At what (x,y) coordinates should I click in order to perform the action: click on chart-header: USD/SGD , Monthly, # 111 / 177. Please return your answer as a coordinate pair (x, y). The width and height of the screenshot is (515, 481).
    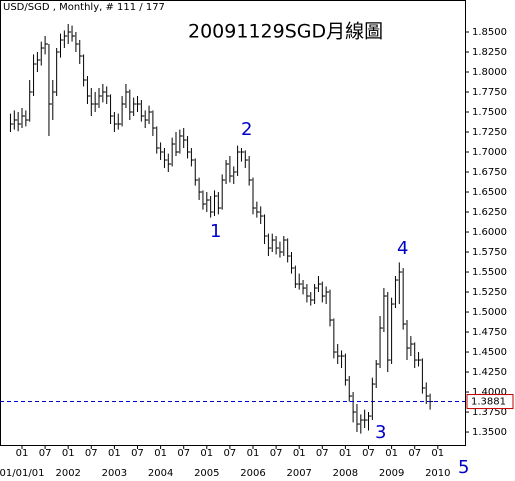
    Looking at the image, I should click on (84, 7).